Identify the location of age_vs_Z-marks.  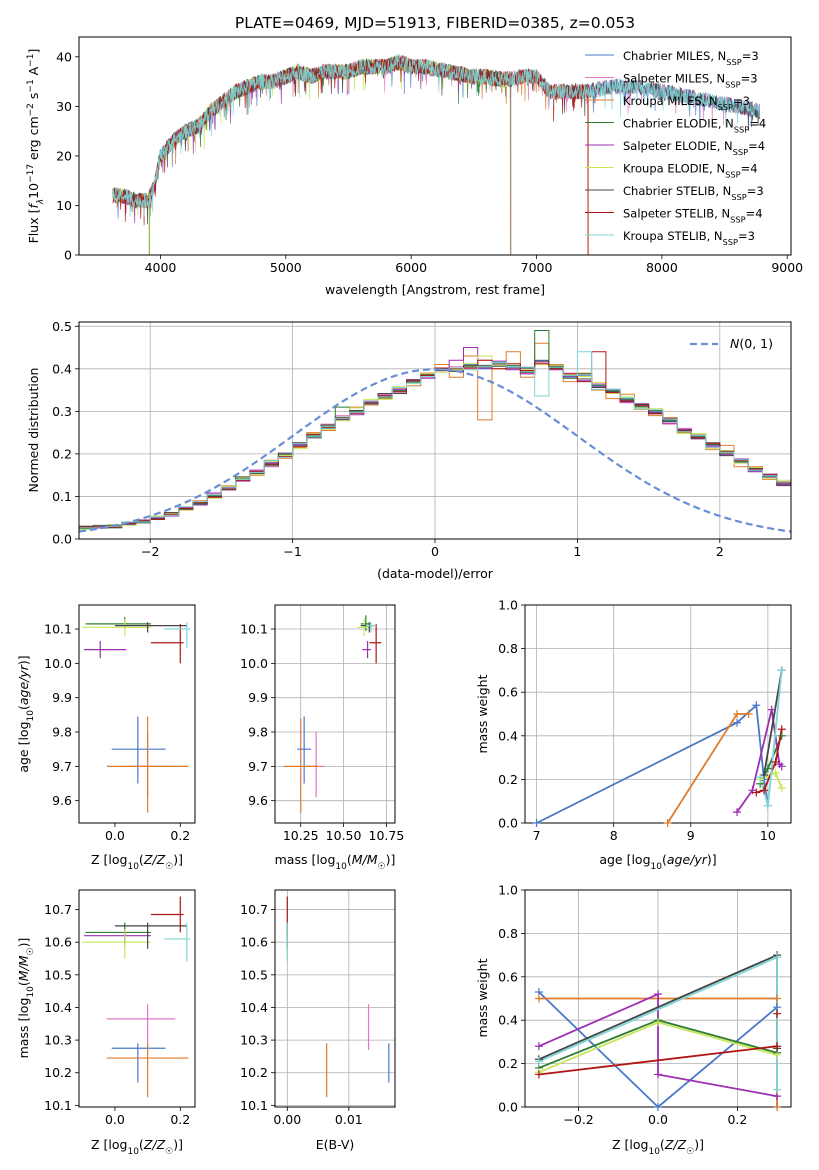
(136, 715).